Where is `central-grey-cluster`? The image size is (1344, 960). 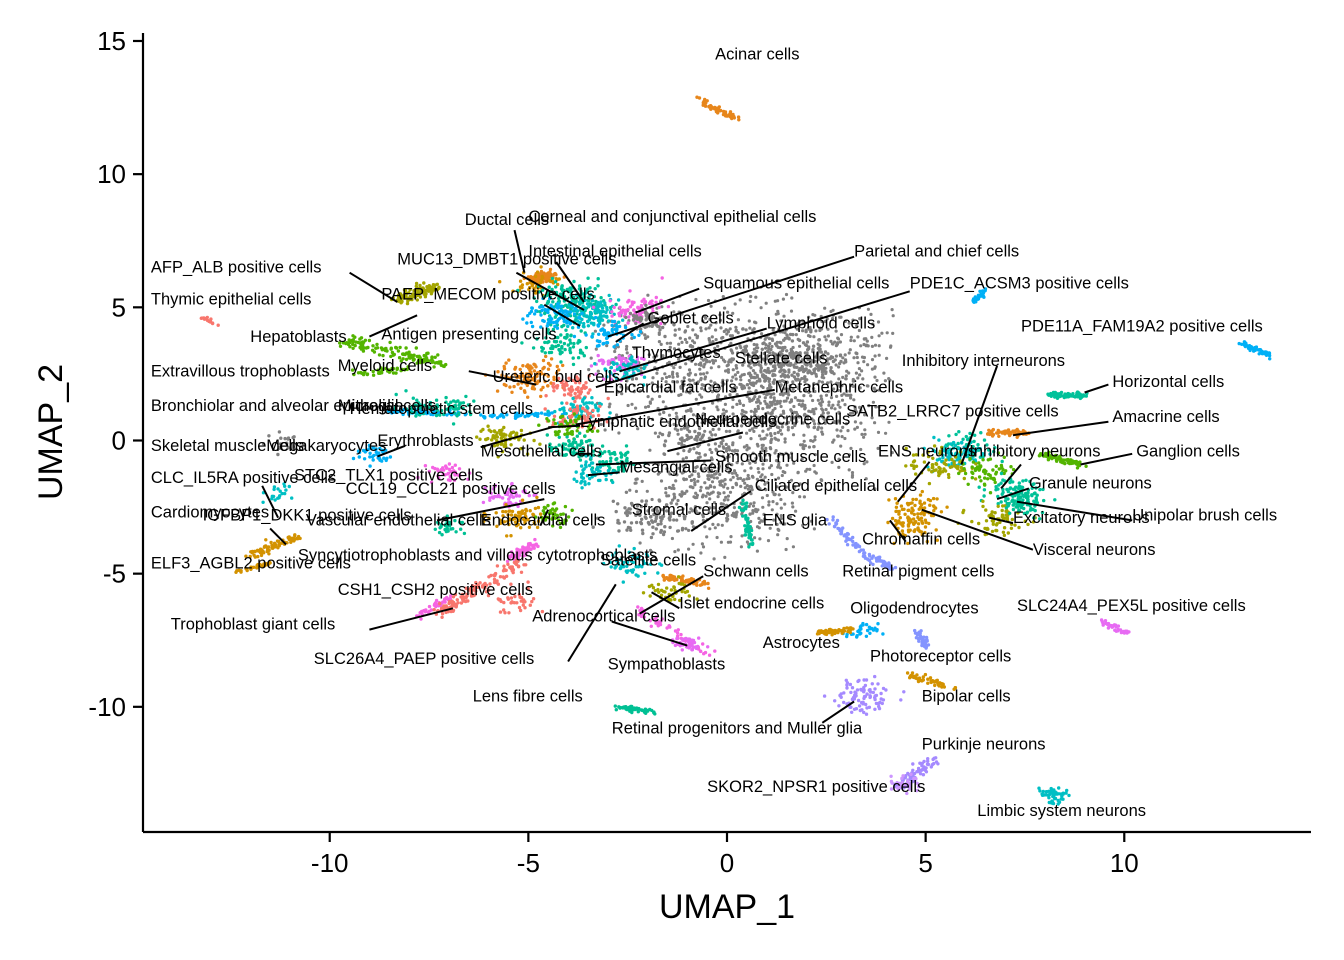
central-grey-cluster is located at coordinates (740, 426).